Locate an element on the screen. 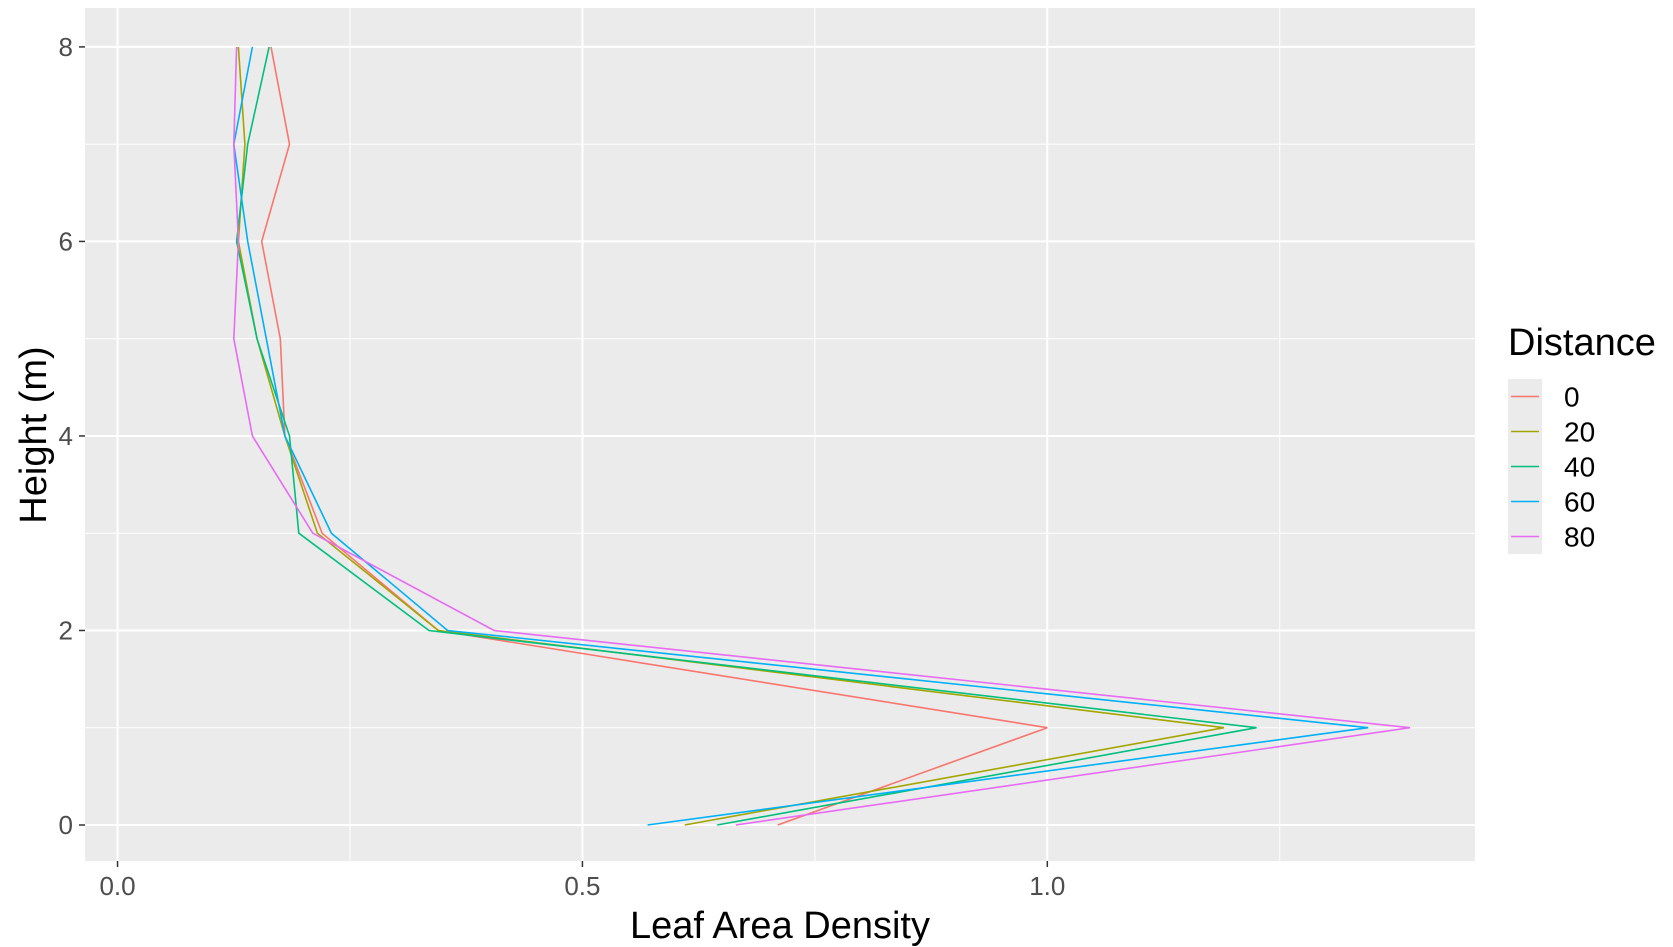 The image size is (1673, 947). legend: Distance 0 20 40 60 80 is located at coordinates (1582, 438).